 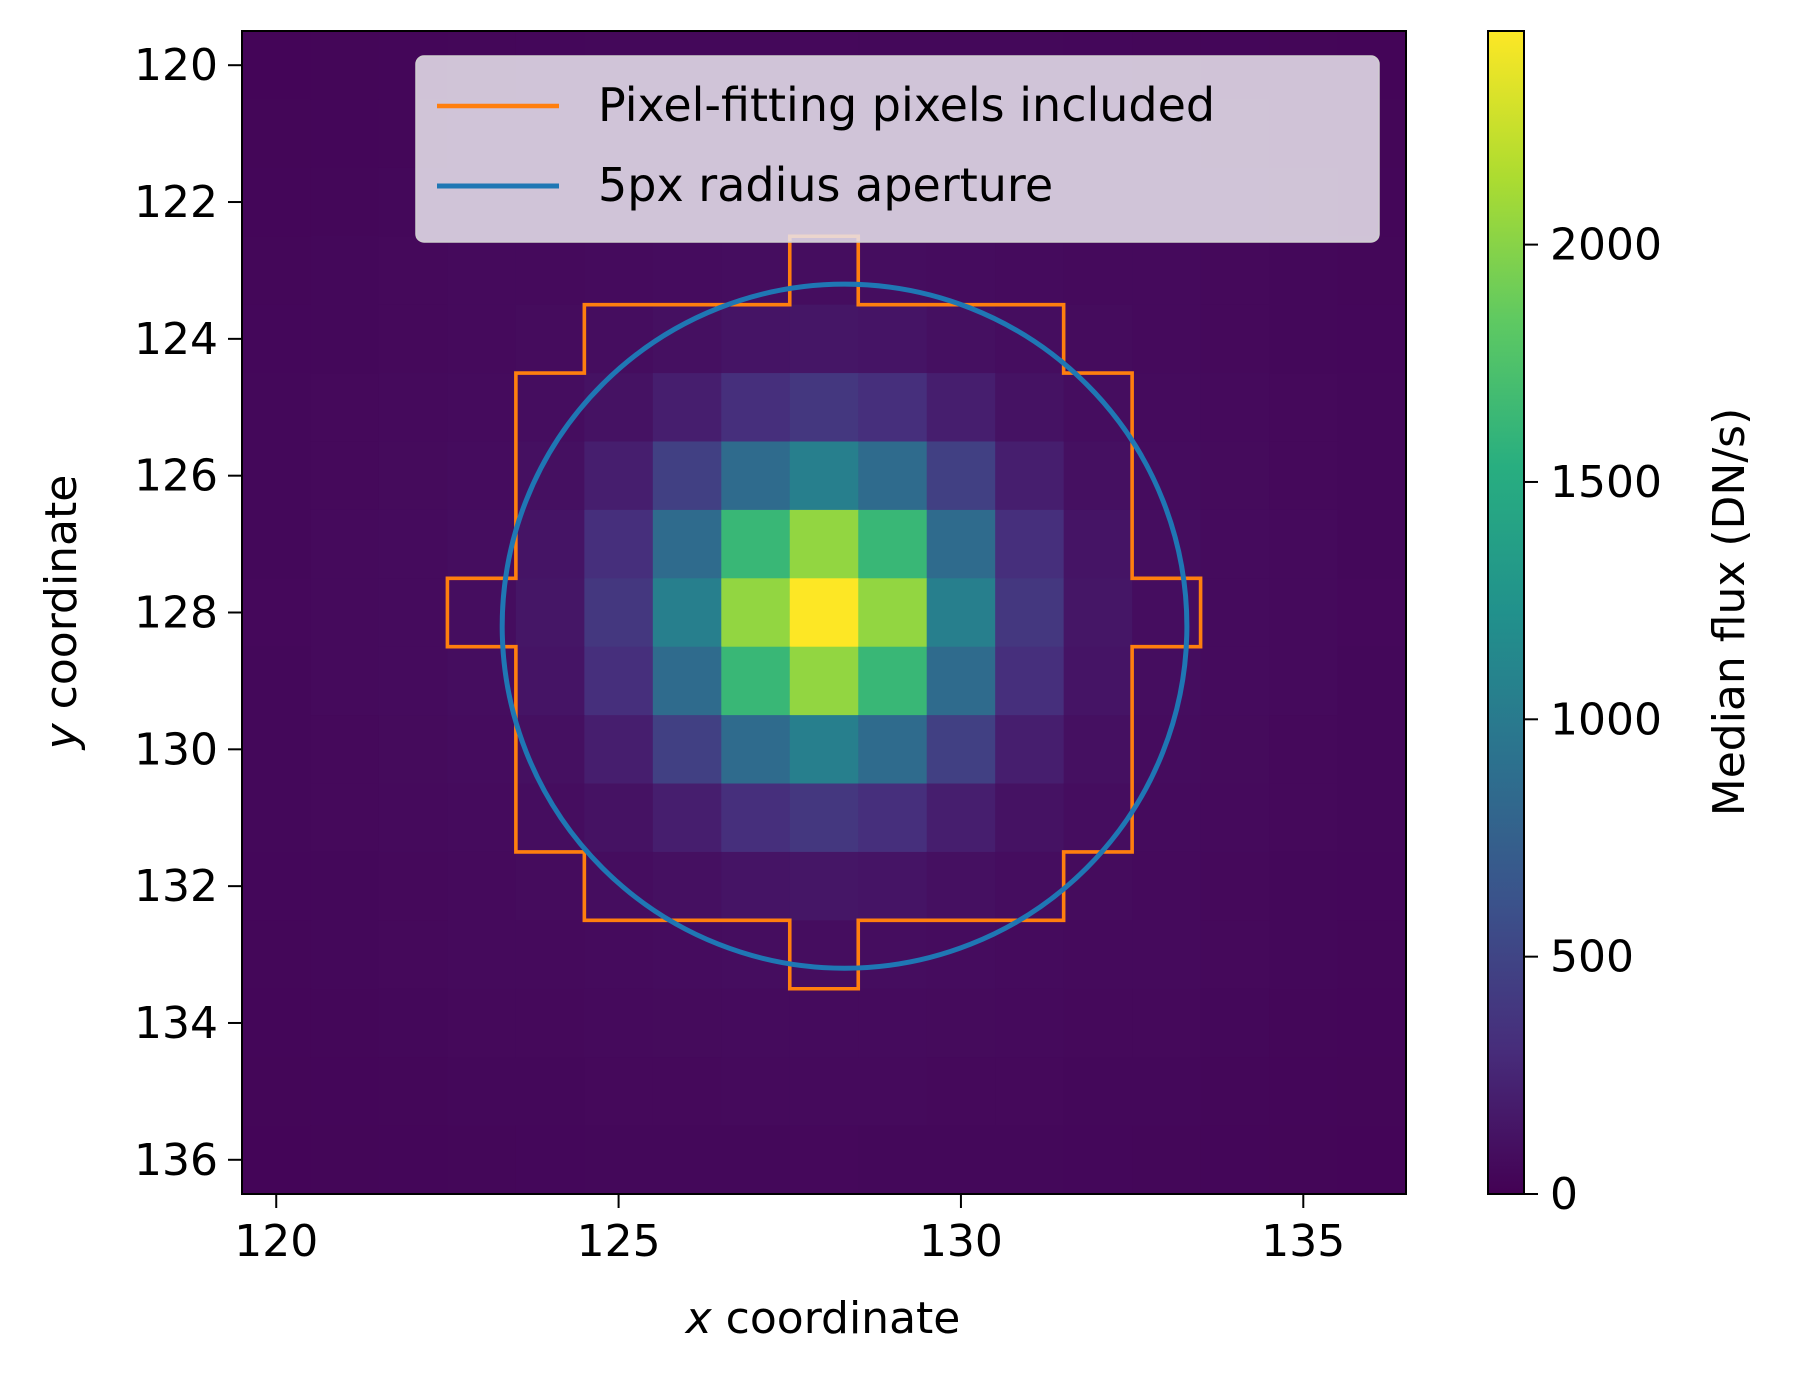 What do you see at coordinates (1592, 957) in the screenshot?
I see `colorbar-tick-label: 500` at bounding box center [1592, 957].